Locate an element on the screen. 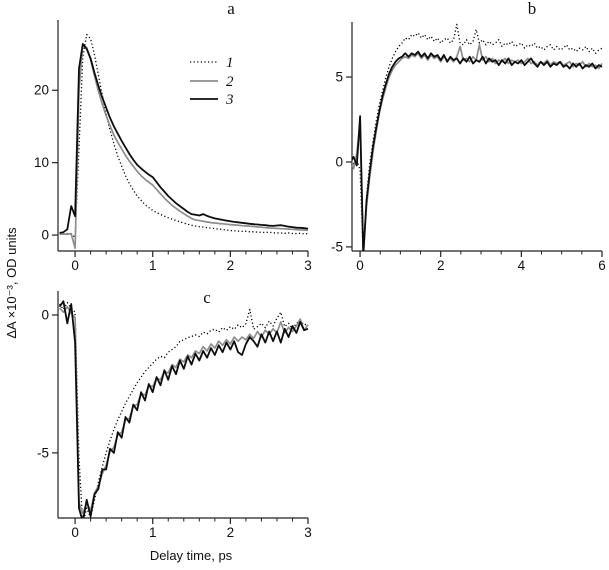  legend-label-2: 2 is located at coordinates (230, 82).